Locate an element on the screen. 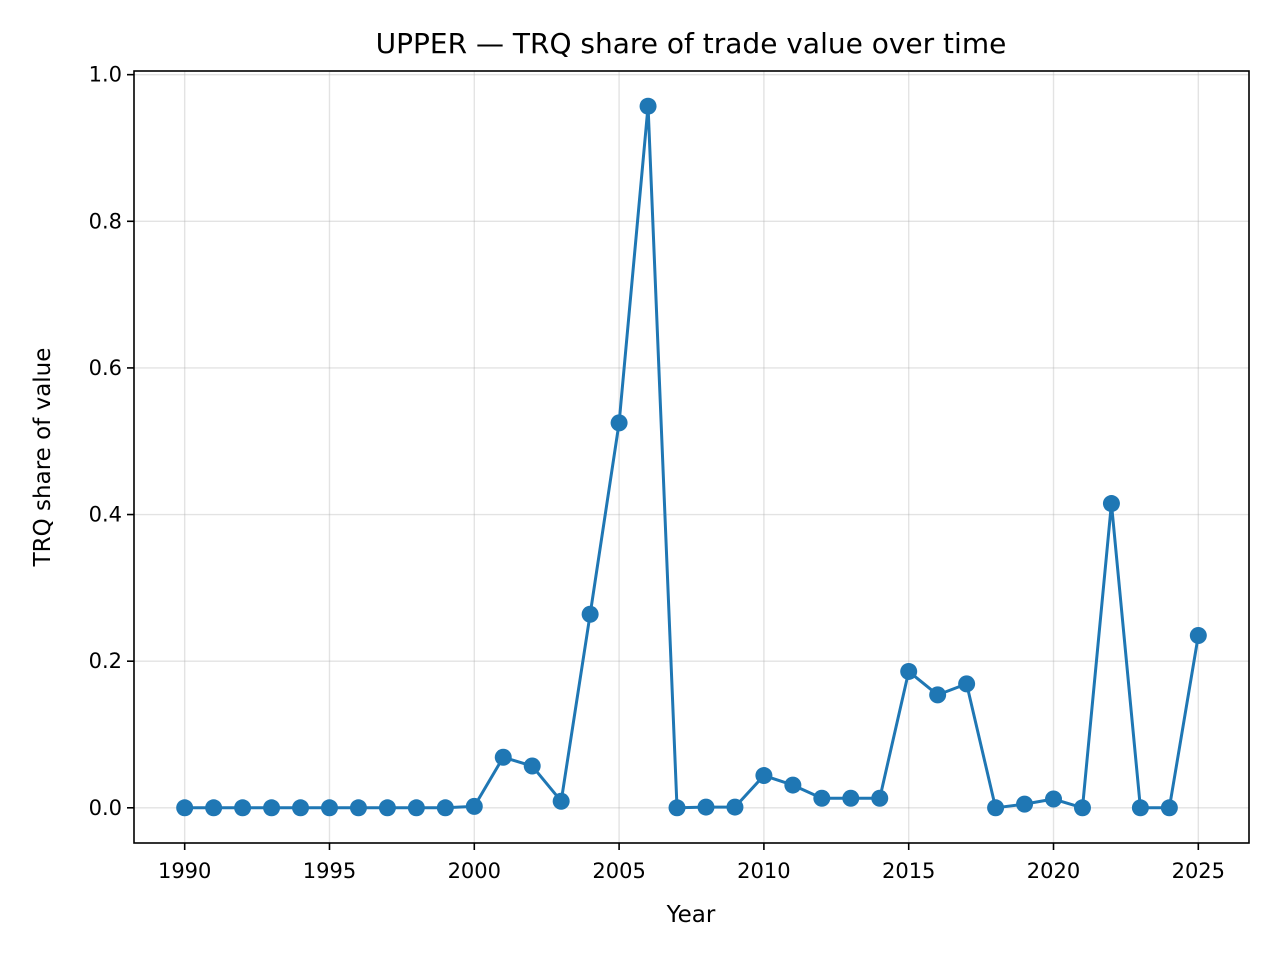 The width and height of the screenshot is (1280, 960). x-tick-label: 1995 is located at coordinates (329, 871).